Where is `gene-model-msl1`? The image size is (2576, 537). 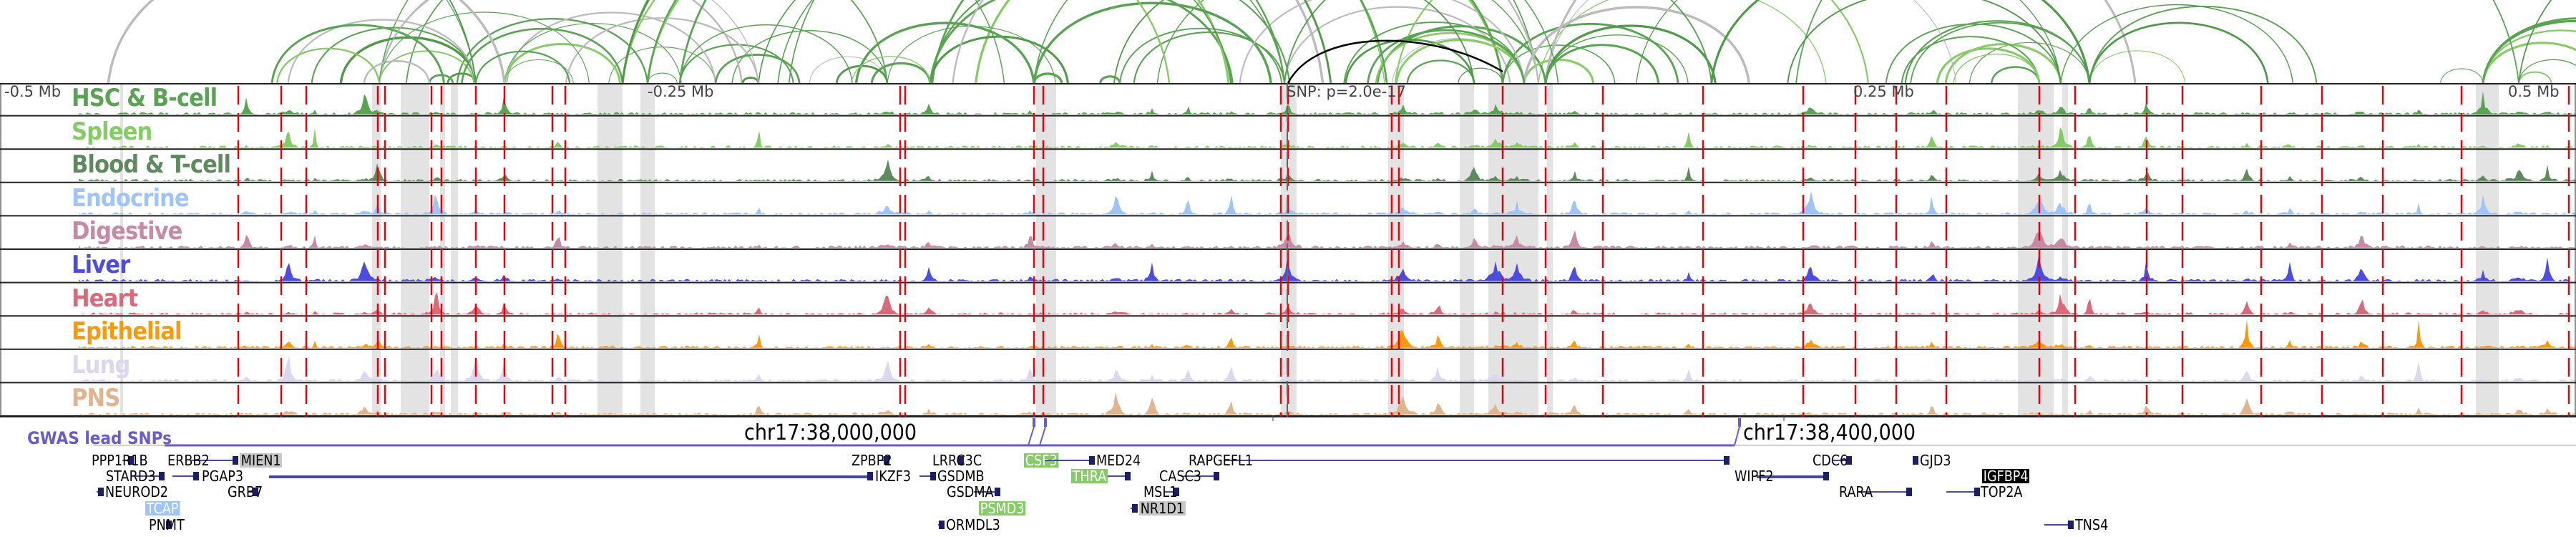
gene-model-msl1 is located at coordinates (1171, 492).